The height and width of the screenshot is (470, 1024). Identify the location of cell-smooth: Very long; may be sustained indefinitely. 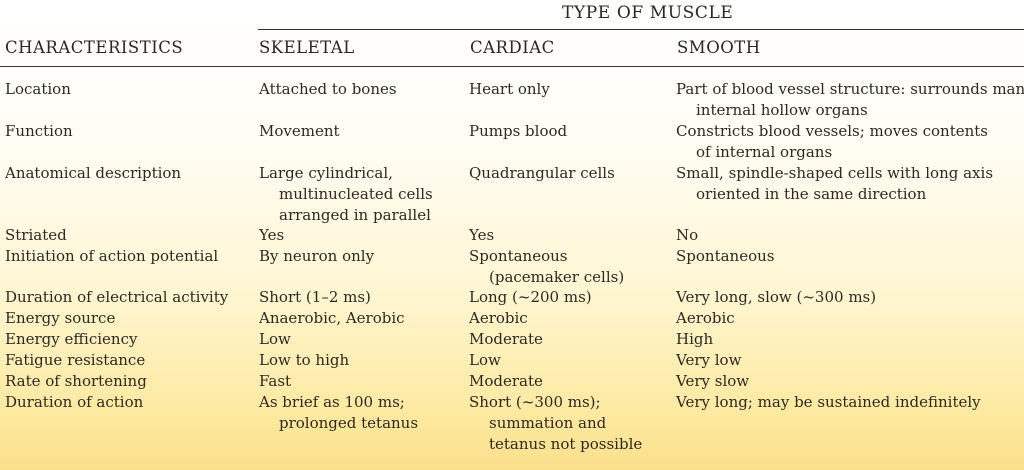
(828, 402).